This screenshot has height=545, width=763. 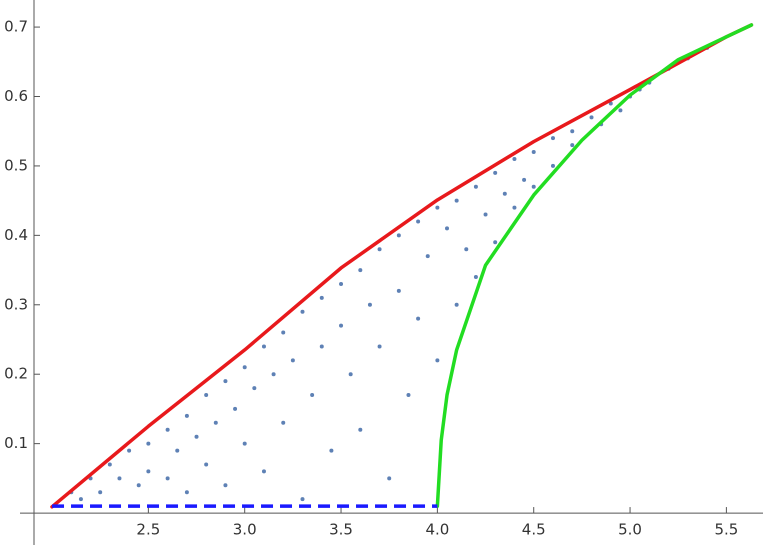 I want to click on x-tick-label: 3.0, so click(x=245, y=530).